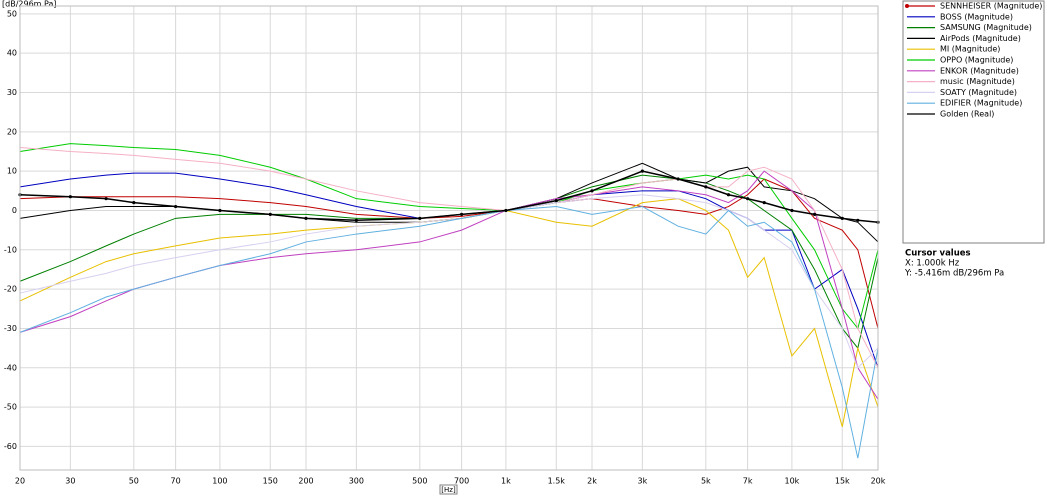  Describe the element at coordinates (70, 481) in the screenshot. I see `x-tick-label: 30` at that location.